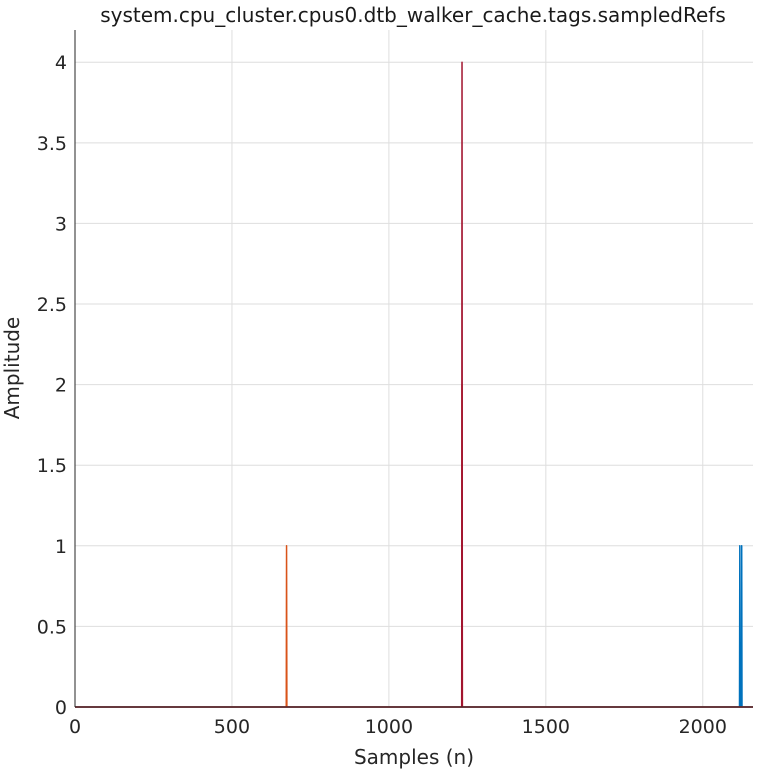  What do you see at coordinates (703, 727) in the screenshot?
I see `x-tick-label: 2000` at bounding box center [703, 727].